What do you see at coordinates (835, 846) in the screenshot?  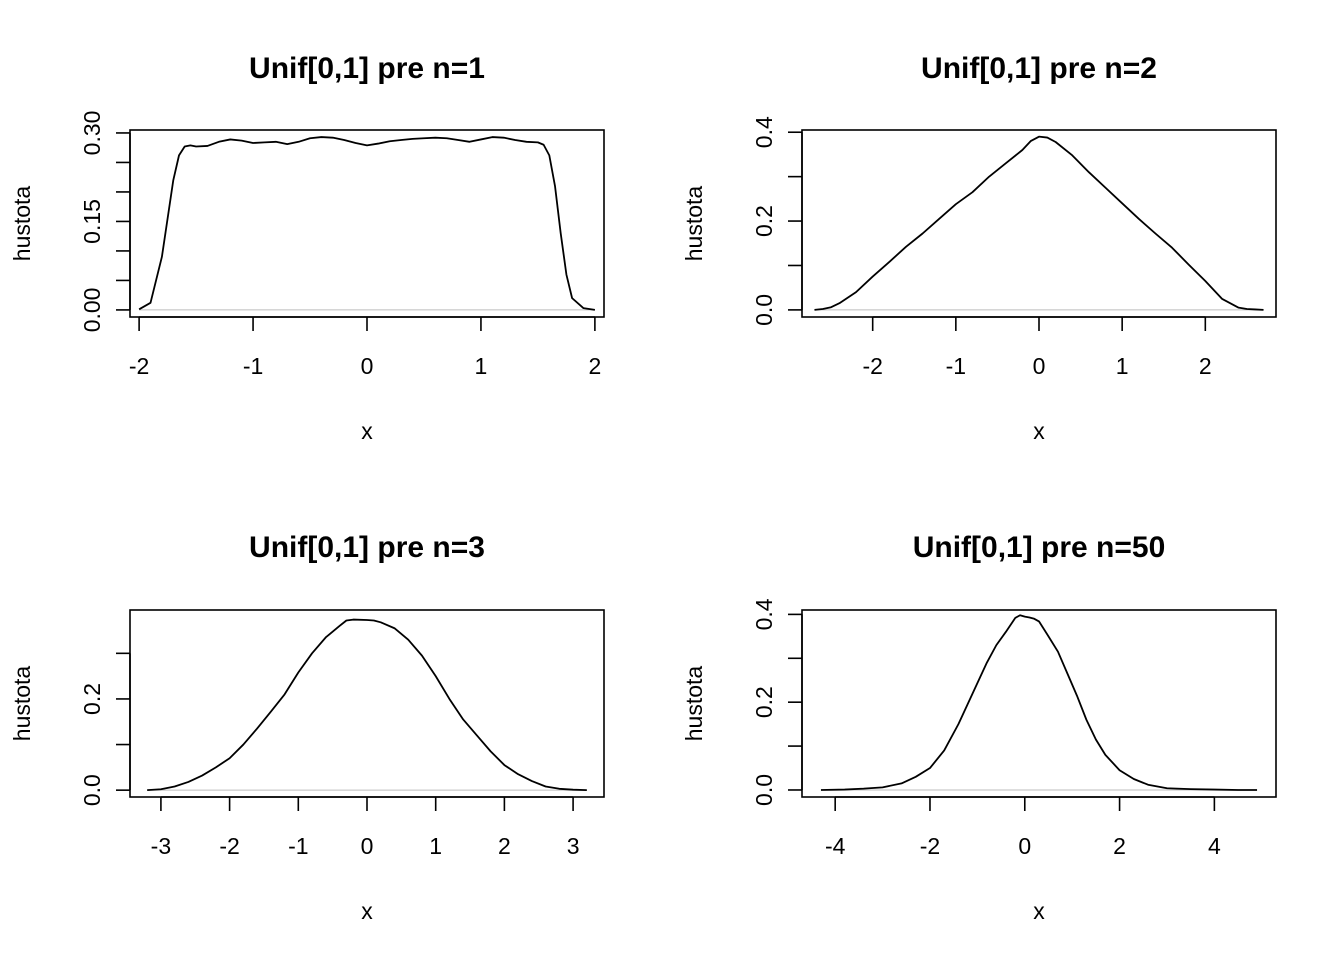 I see `x-tick-label: -4` at bounding box center [835, 846].